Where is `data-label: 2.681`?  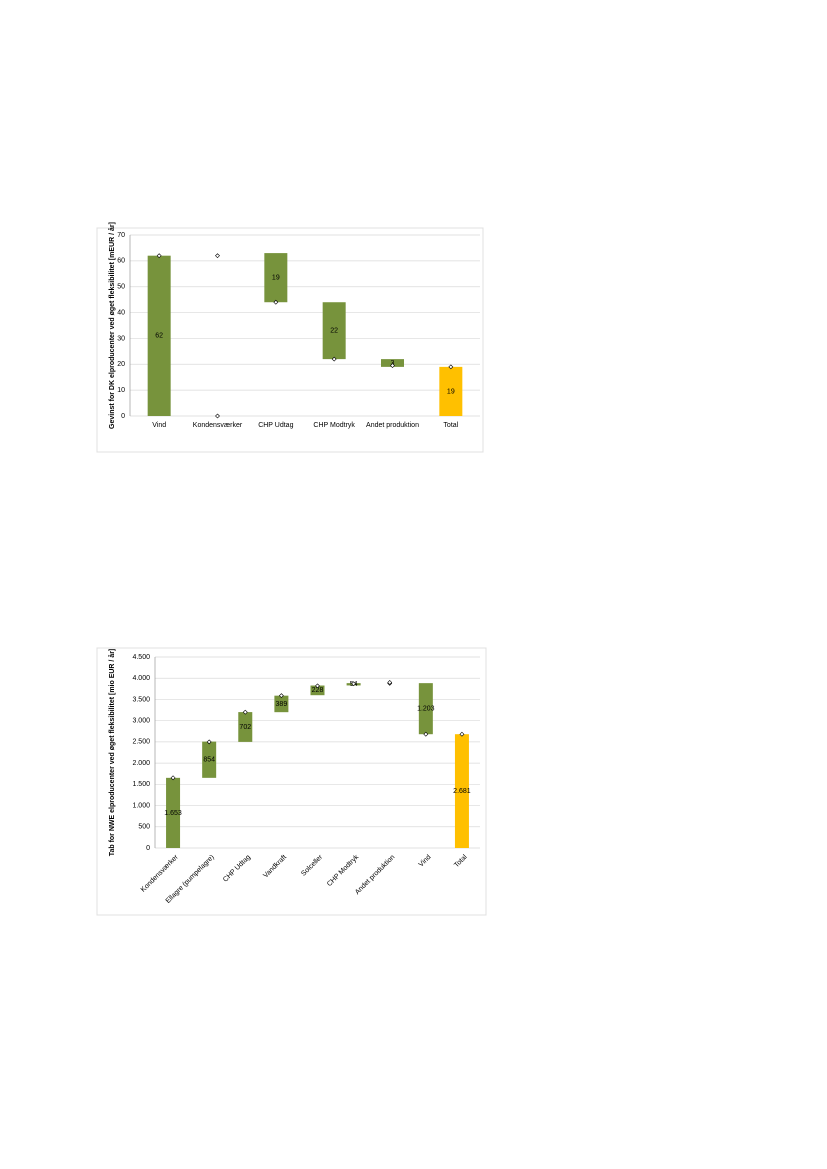
data-label: 2.681 is located at coordinates (462, 791).